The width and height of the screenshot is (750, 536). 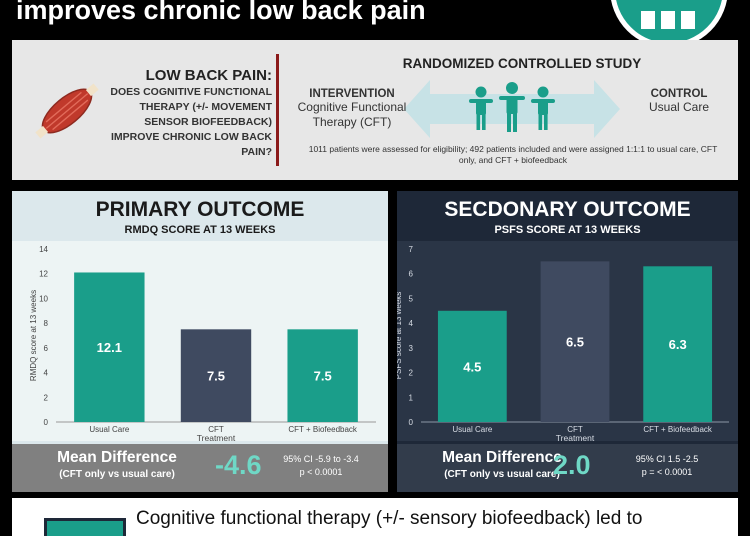 I want to click on y-tick-label: 5, so click(x=411, y=298).